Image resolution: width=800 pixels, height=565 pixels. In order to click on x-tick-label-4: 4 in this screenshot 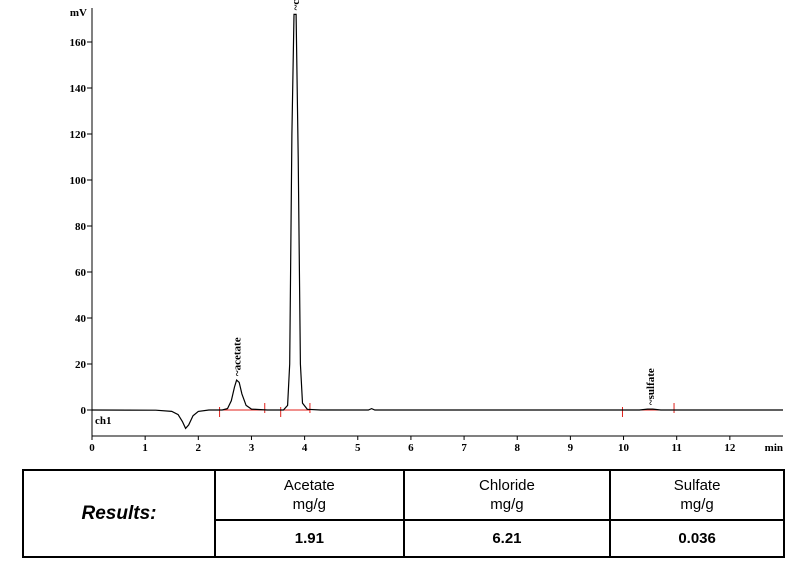, I will do `click(305, 448)`.